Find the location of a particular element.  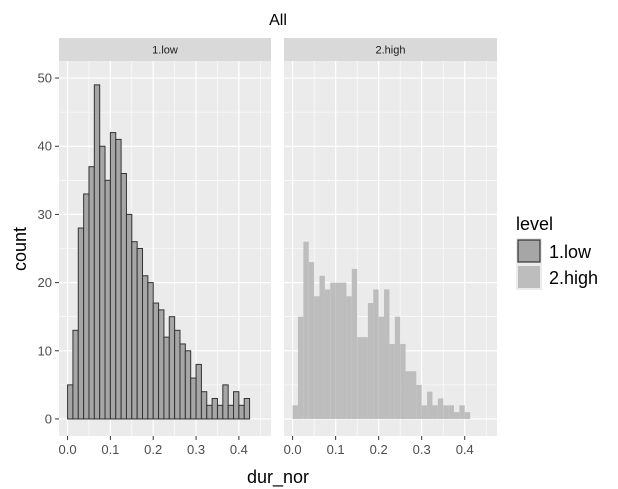

facet-strip-label: 2.high is located at coordinates (391, 51).